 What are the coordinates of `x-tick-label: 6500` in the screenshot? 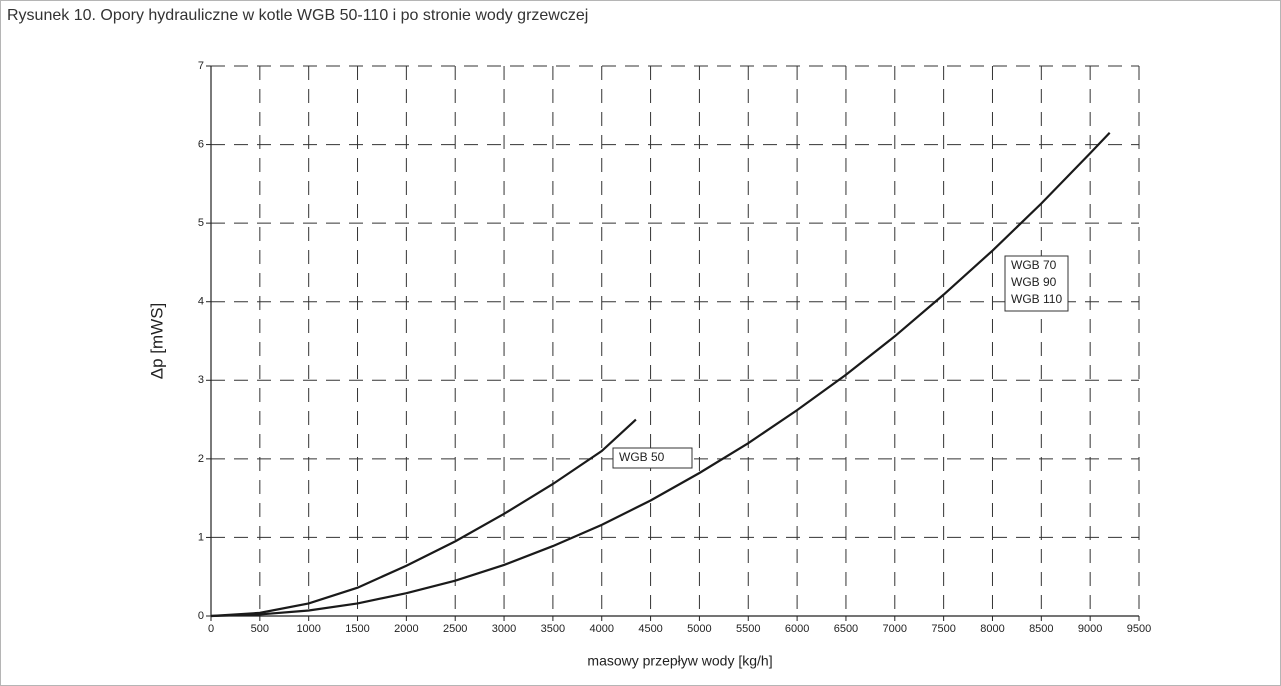 It's located at (846, 629).